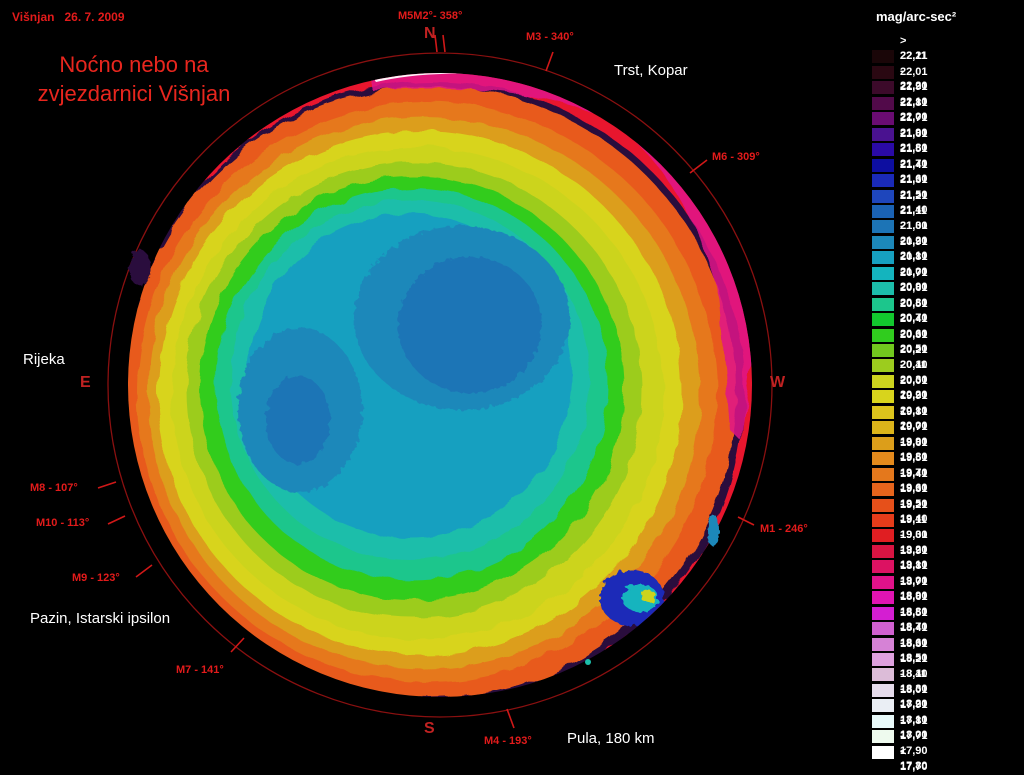 This screenshot has width=1024, height=775. I want to click on legend-label: 19,31 - 19,40, so click(914, 504).